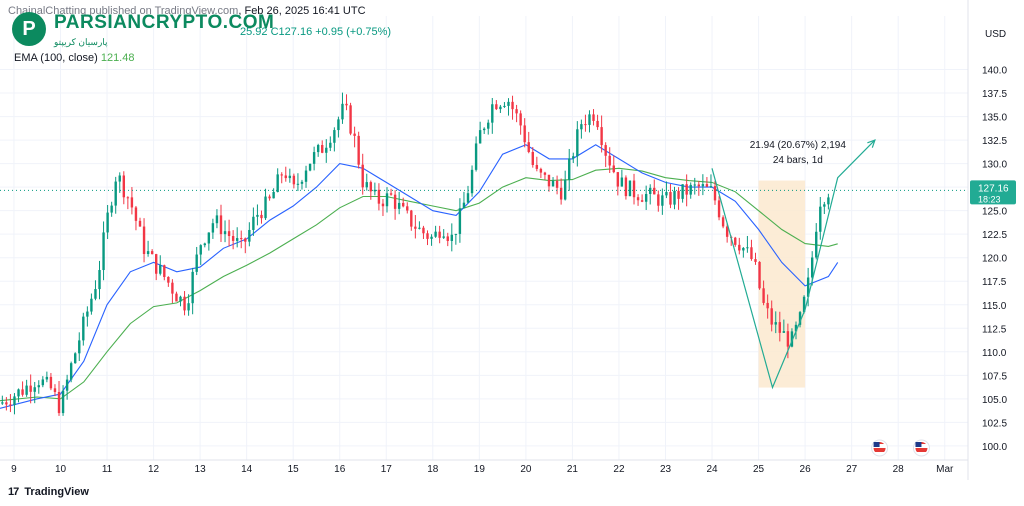  I want to click on x-tick-label: 9, so click(14, 469).